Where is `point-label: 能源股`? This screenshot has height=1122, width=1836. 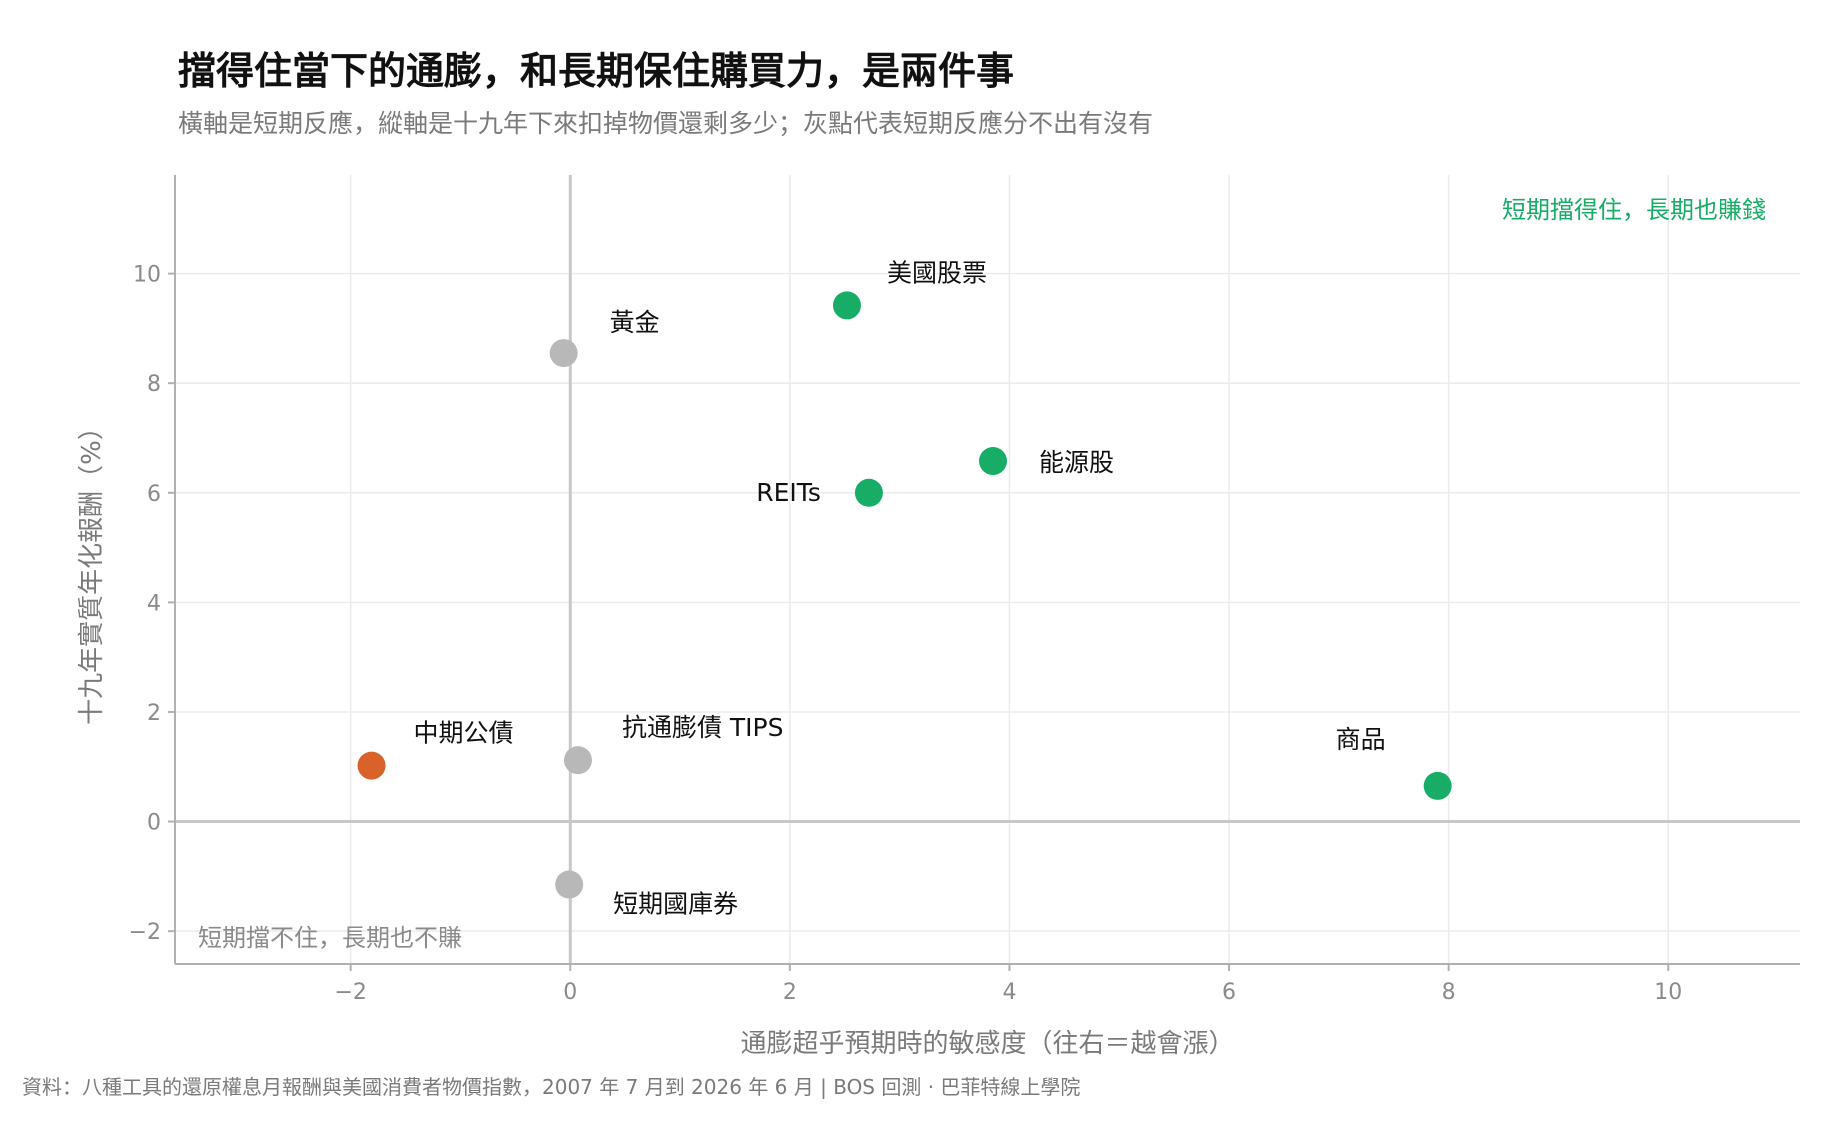 point-label: 能源股 is located at coordinates (1076, 462).